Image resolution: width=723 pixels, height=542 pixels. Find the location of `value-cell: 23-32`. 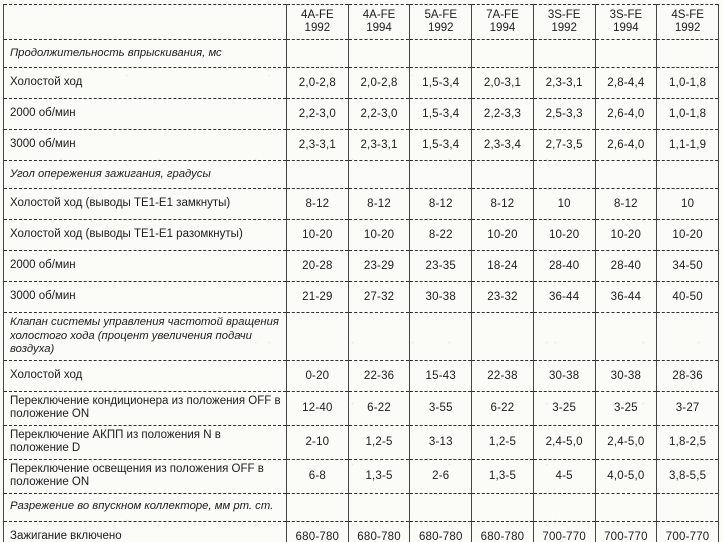

value-cell: 23-32 is located at coordinates (502, 297).